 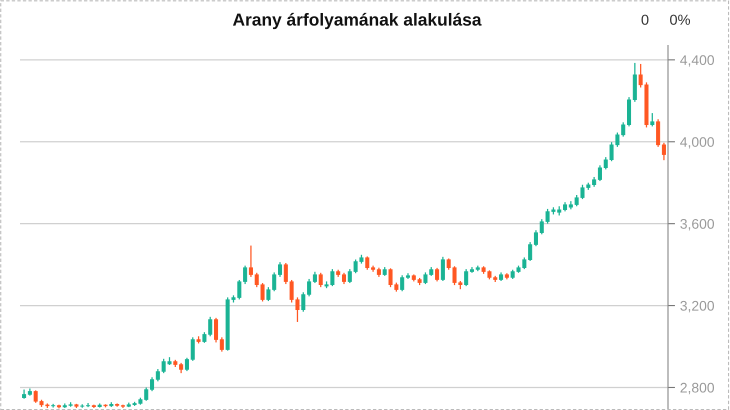 I want to click on chart-title: Arany árfolyamának alakulása, so click(x=357, y=21).